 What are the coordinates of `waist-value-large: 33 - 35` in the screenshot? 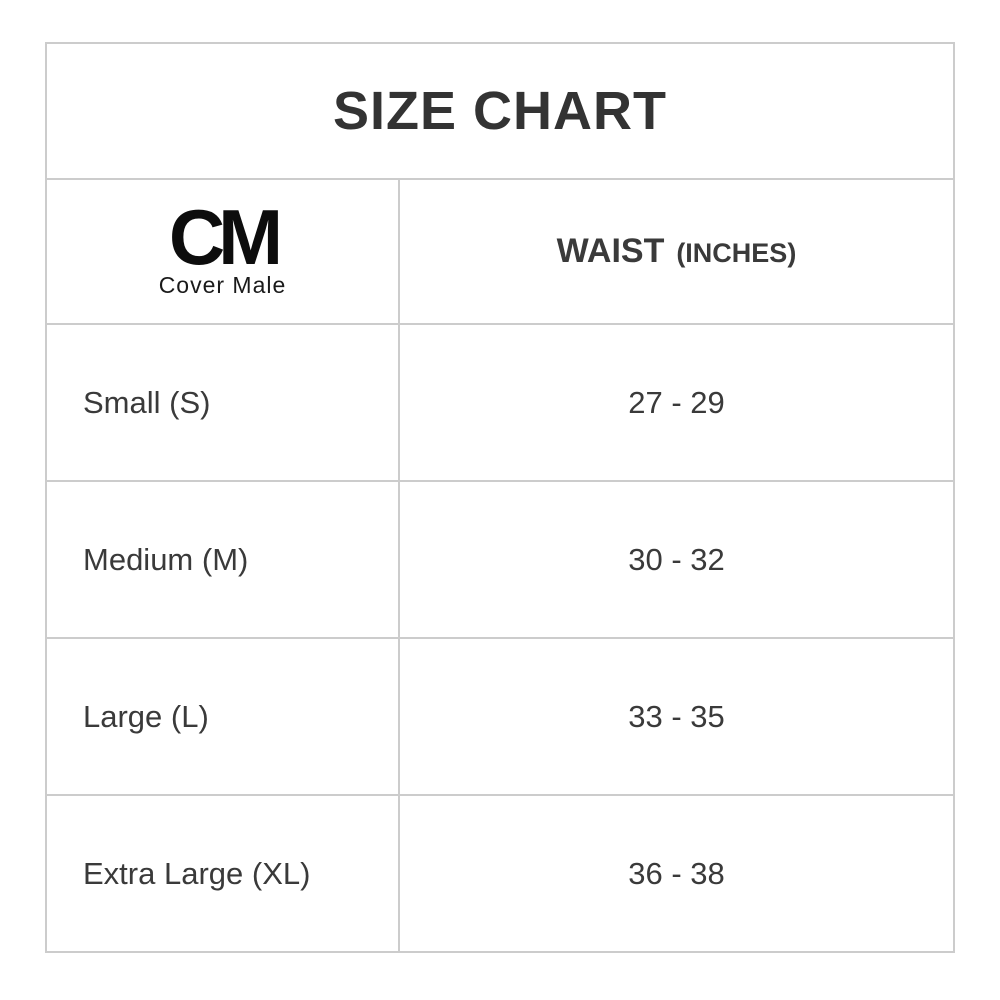 It's located at (676, 716).